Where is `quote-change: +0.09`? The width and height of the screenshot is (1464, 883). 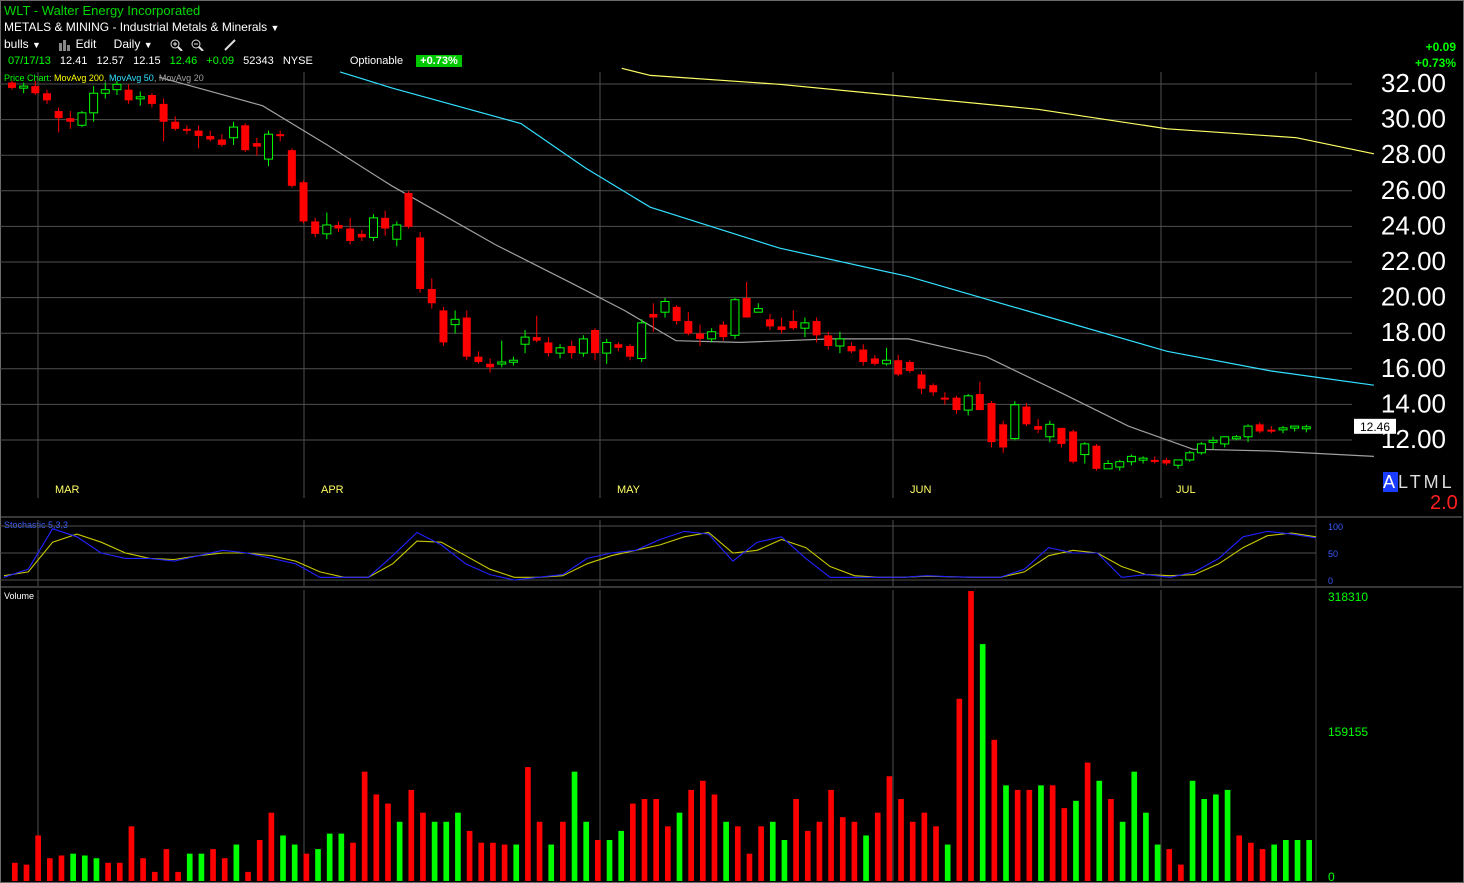 quote-change: +0.09 is located at coordinates (220, 61).